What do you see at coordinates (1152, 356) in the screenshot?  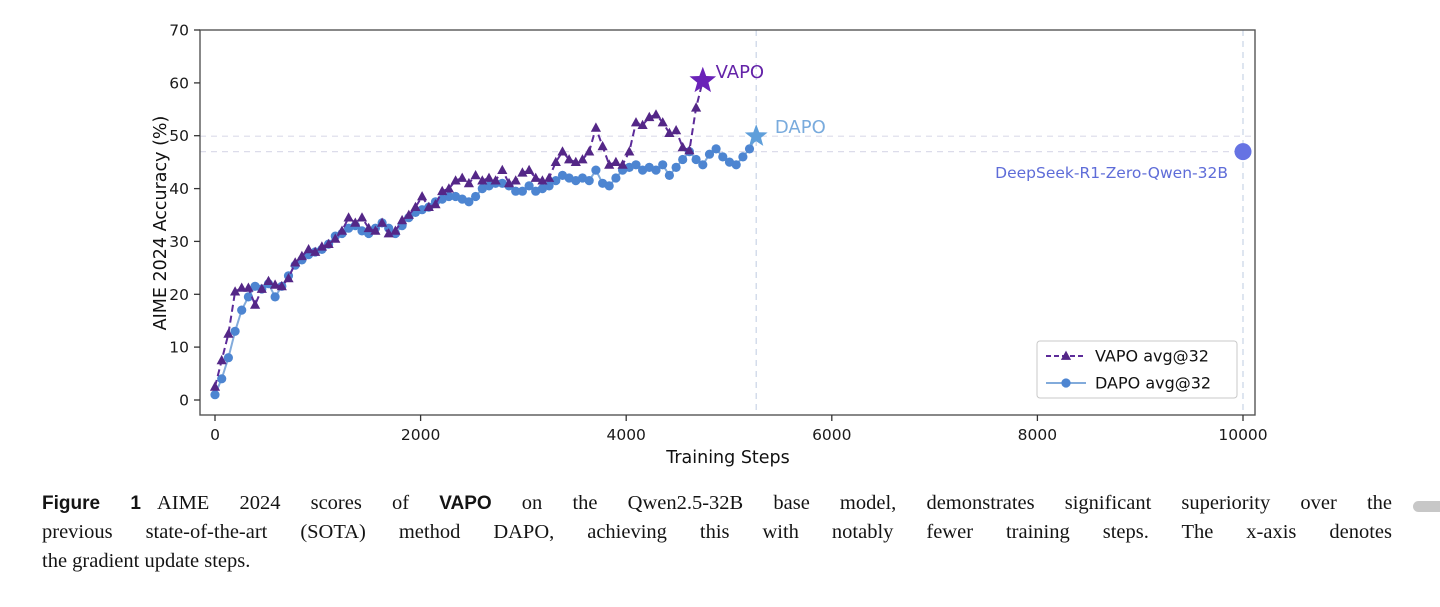 I see `legend-vapo-label: VAPO avg@32` at bounding box center [1152, 356].